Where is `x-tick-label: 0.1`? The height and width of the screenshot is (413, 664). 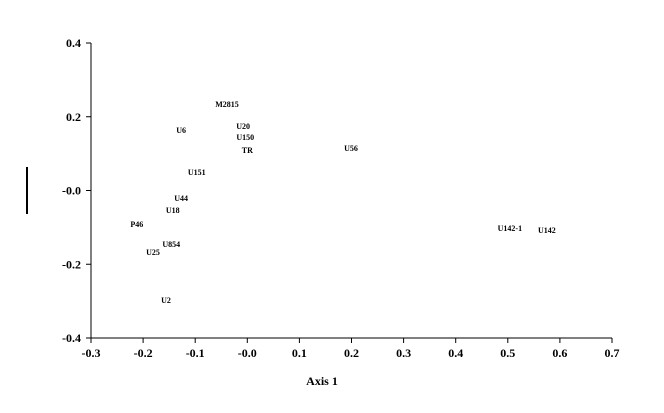
x-tick-label: 0.1 is located at coordinates (299, 353).